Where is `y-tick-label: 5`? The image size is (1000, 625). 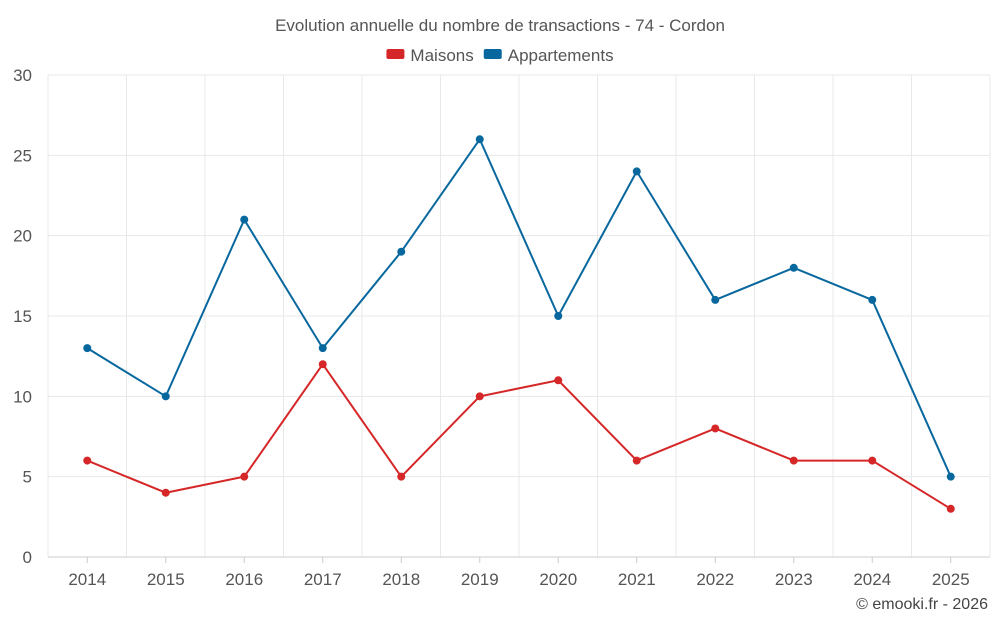 y-tick-label: 5 is located at coordinates (27, 477).